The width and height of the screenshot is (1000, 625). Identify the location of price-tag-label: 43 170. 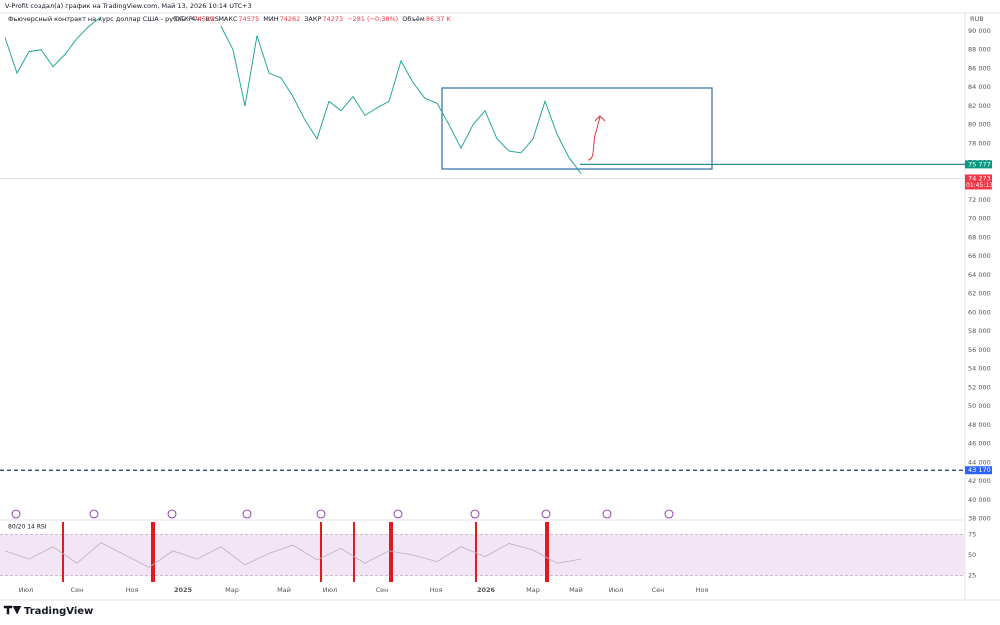
(979, 470).